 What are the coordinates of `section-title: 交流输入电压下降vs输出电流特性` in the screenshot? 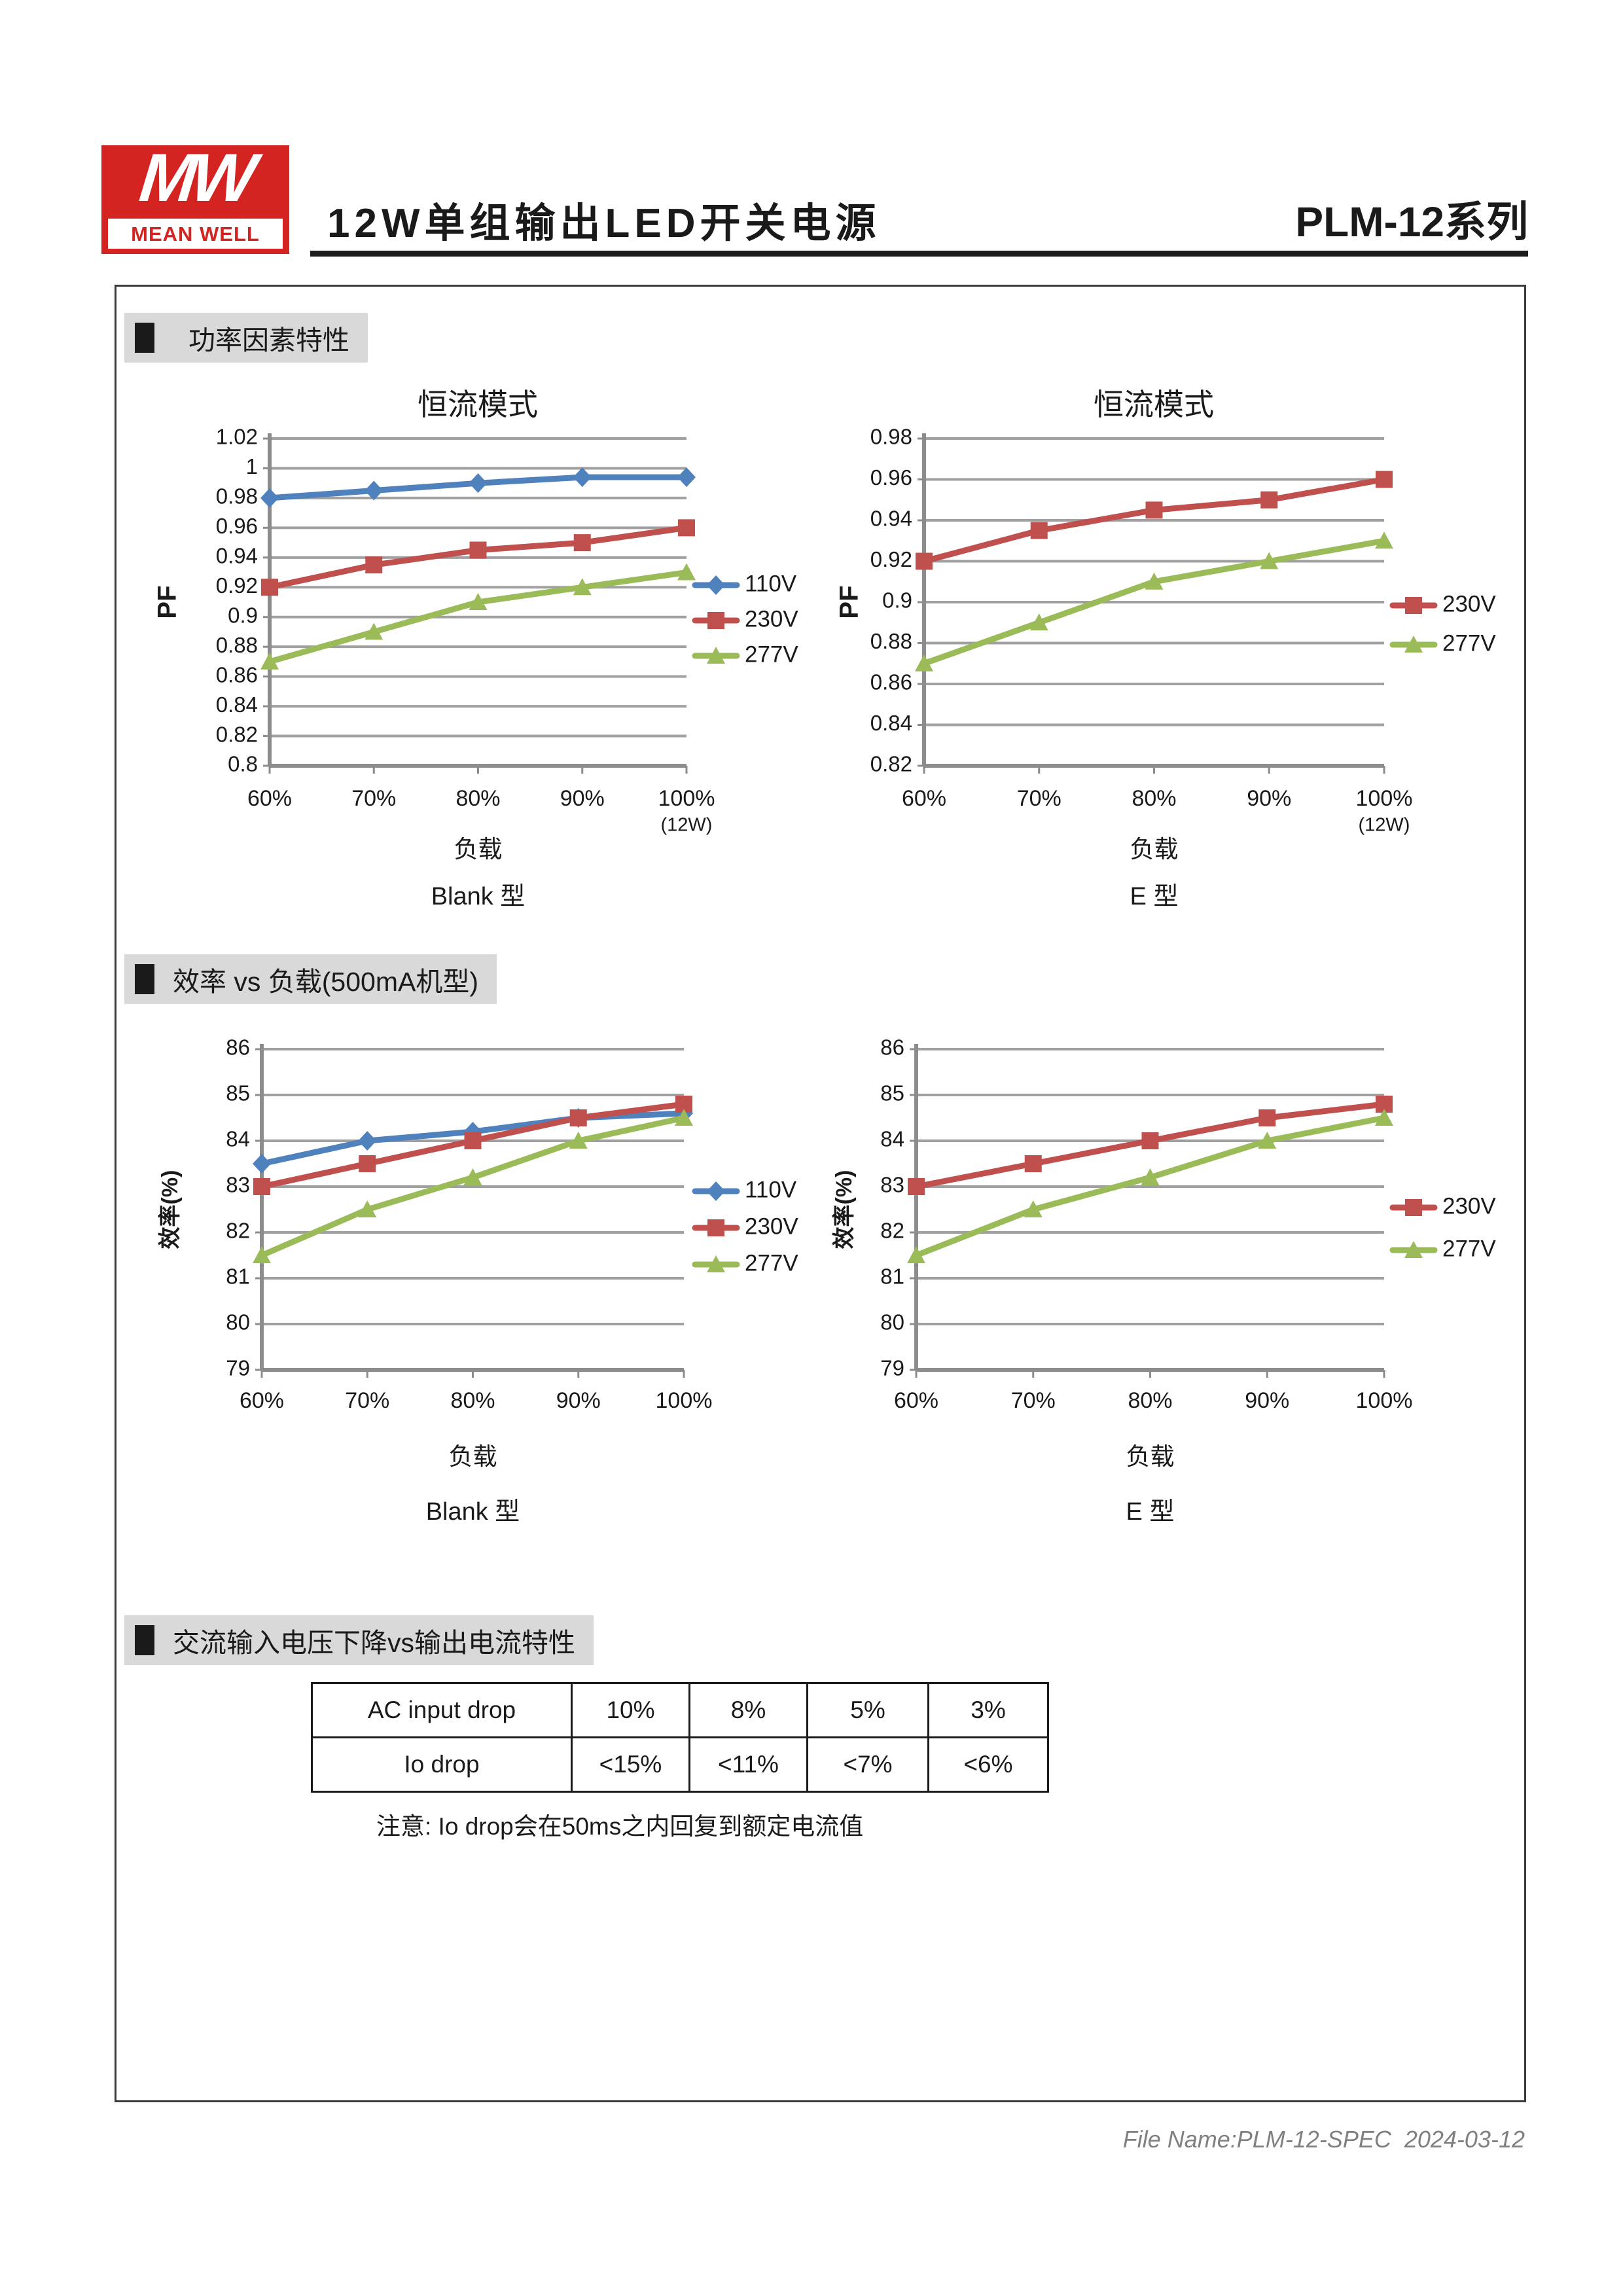 It's located at (374, 1643).